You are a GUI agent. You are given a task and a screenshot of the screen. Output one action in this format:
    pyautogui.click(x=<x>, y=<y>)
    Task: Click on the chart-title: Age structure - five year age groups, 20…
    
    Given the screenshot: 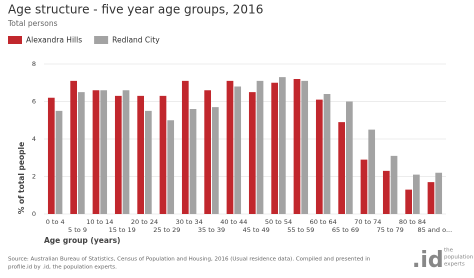 What is the action you would take?
    pyautogui.click(x=135, y=10)
    